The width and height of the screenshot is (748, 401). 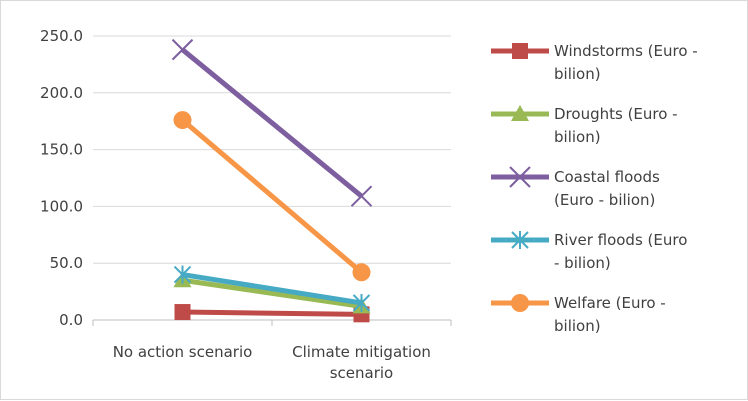 I want to click on legend-label: (Euro - bilion), so click(x=604, y=200).